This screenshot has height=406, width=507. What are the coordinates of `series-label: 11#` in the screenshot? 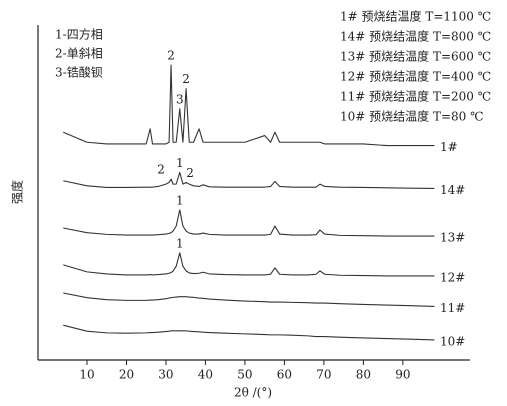 It's located at (452, 308).